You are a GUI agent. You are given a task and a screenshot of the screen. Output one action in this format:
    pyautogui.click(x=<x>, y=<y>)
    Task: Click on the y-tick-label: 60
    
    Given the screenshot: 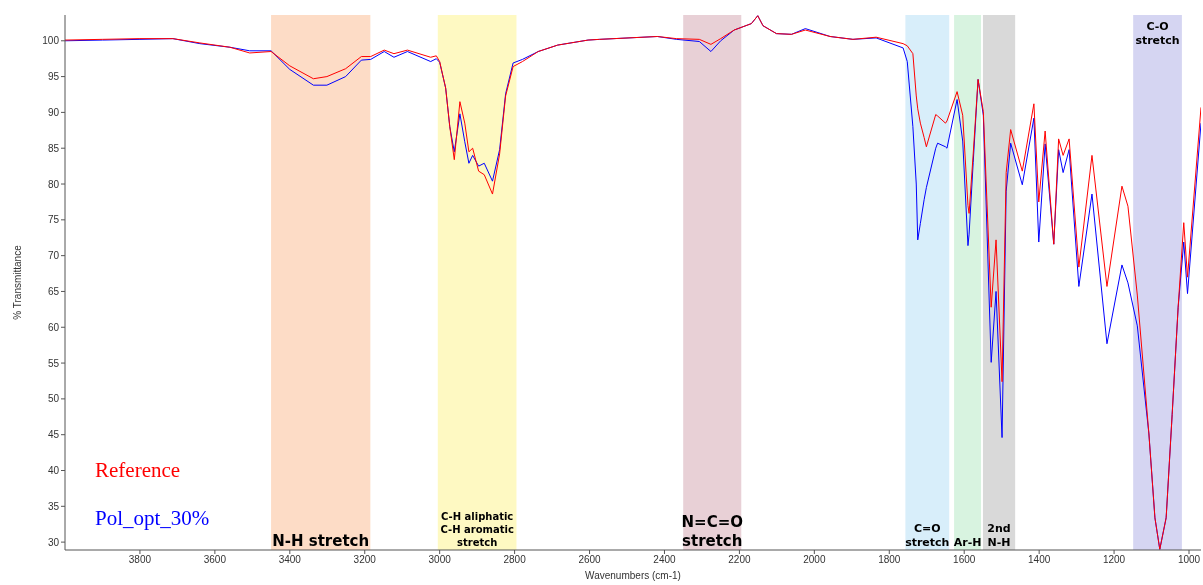 What is the action you would take?
    pyautogui.click(x=53, y=327)
    